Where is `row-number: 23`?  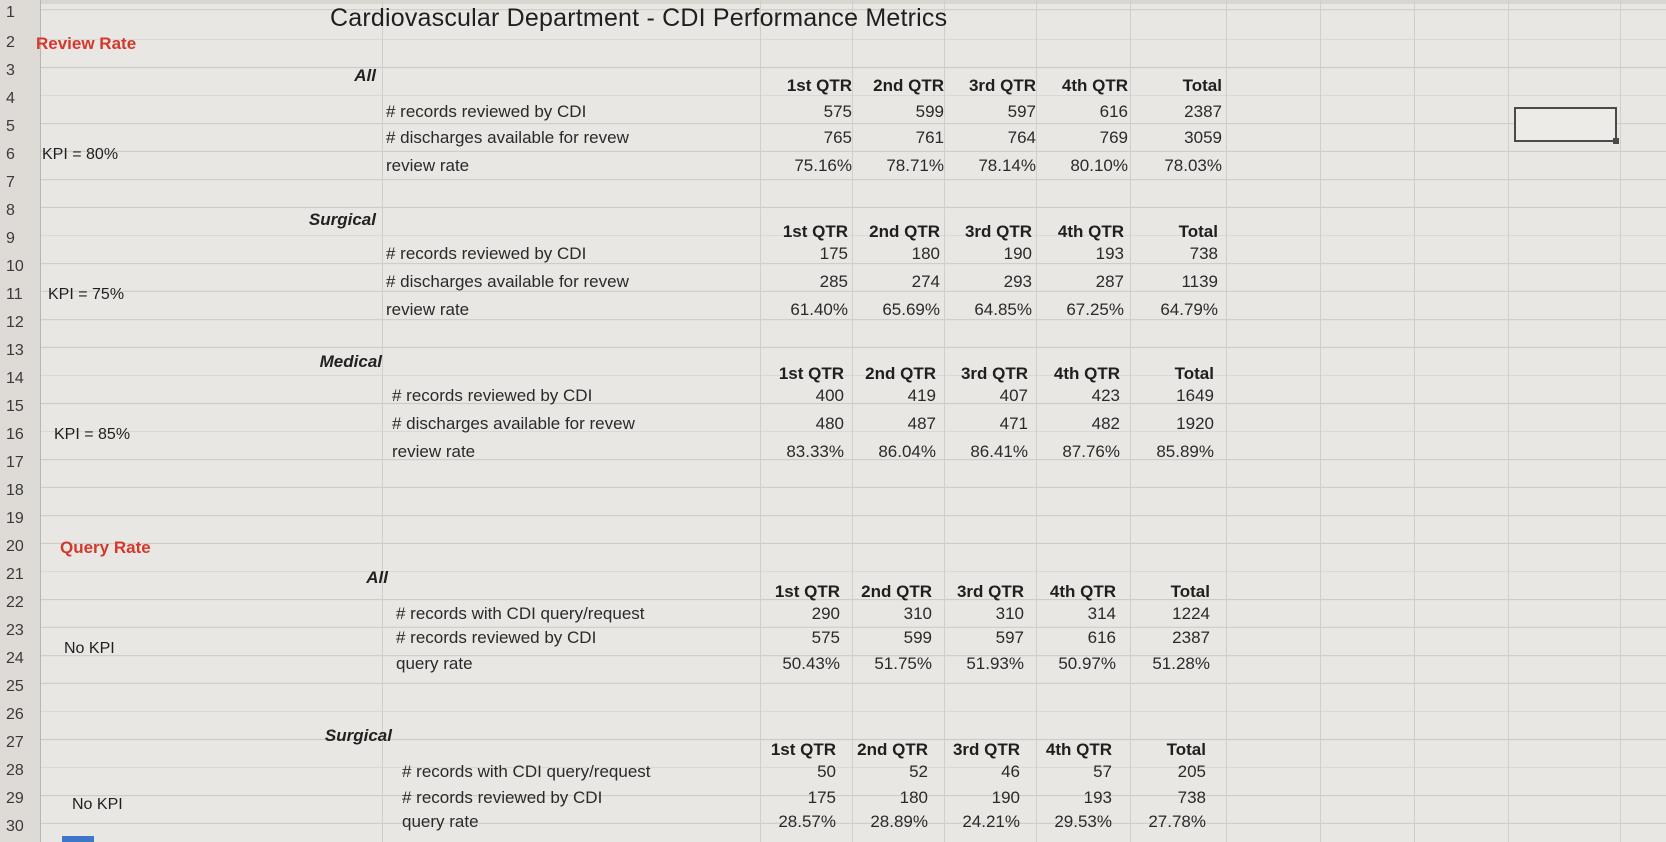 row-number: 23 is located at coordinates (15, 630).